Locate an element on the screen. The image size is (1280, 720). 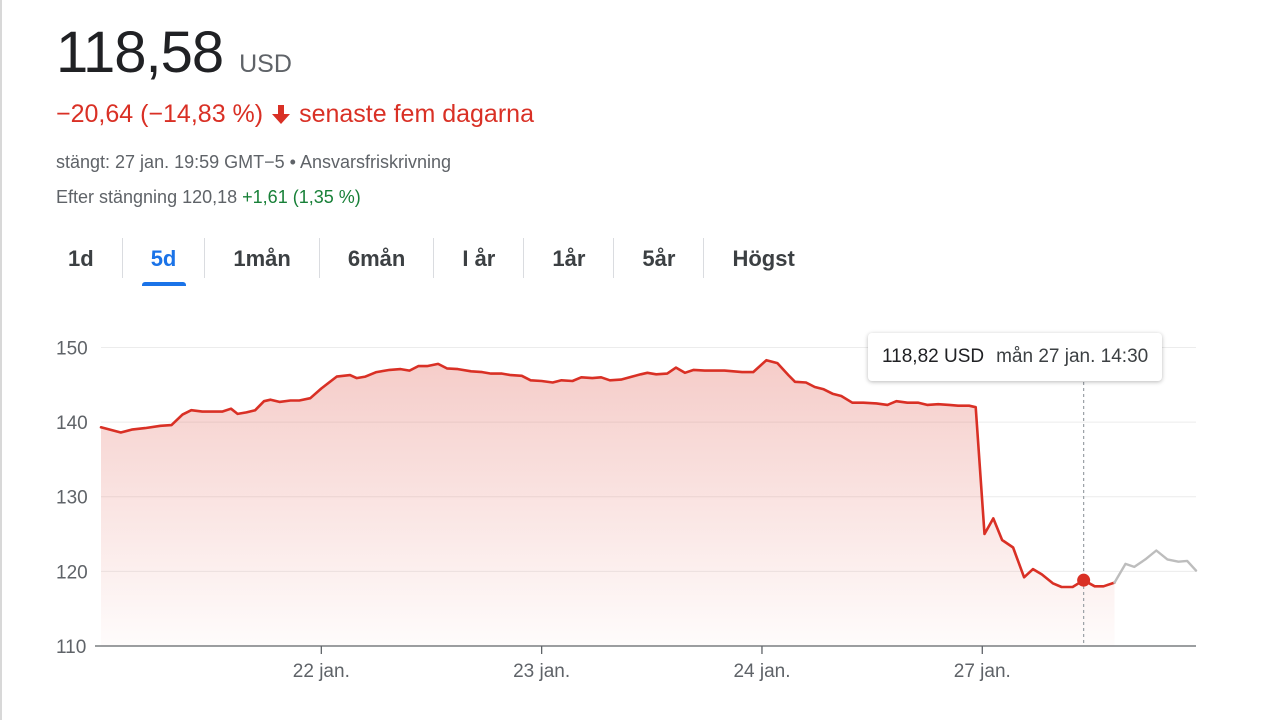
price-row: 118,58 USD is located at coordinates (174, 53).